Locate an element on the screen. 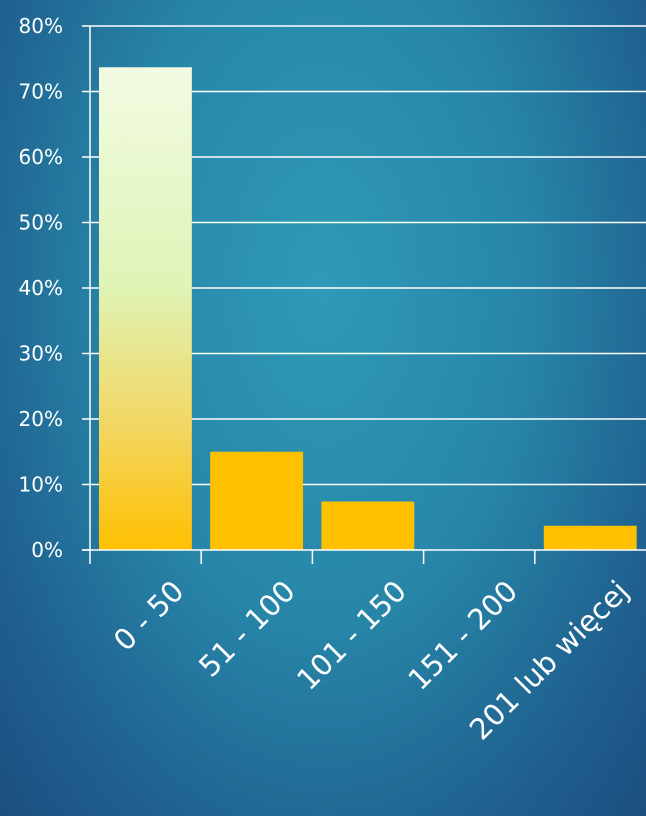 The height and width of the screenshot is (816, 646). y-tick-labels: 0% 10% 20% 30% 40% 50% 60% 70% 80% is located at coordinates (41, 288).